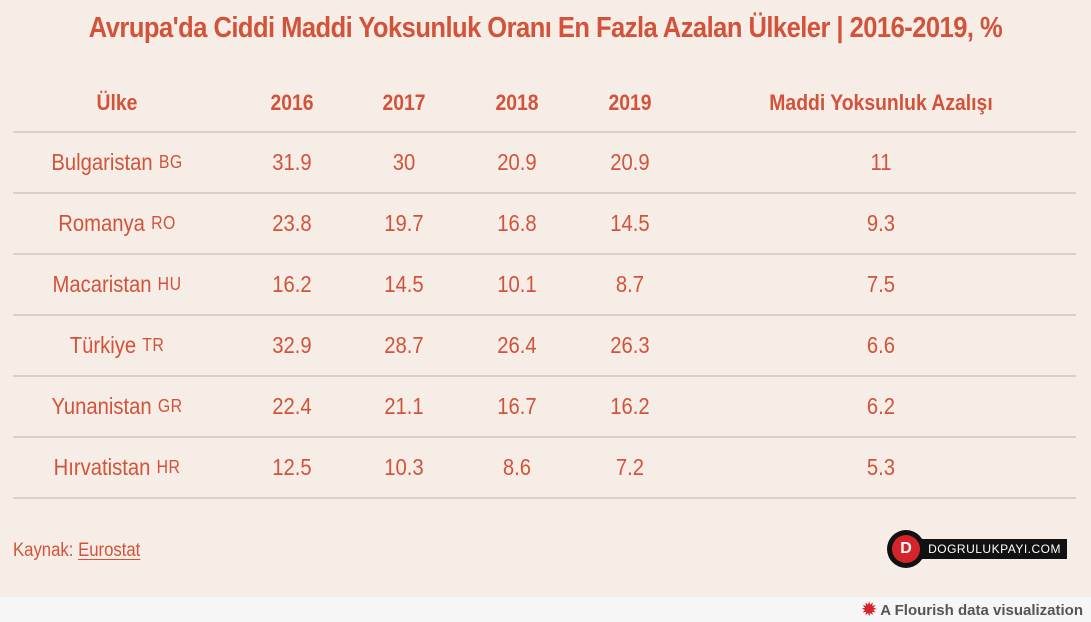  I want to click on country-cell: Yunanistan GR, so click(116, 406).